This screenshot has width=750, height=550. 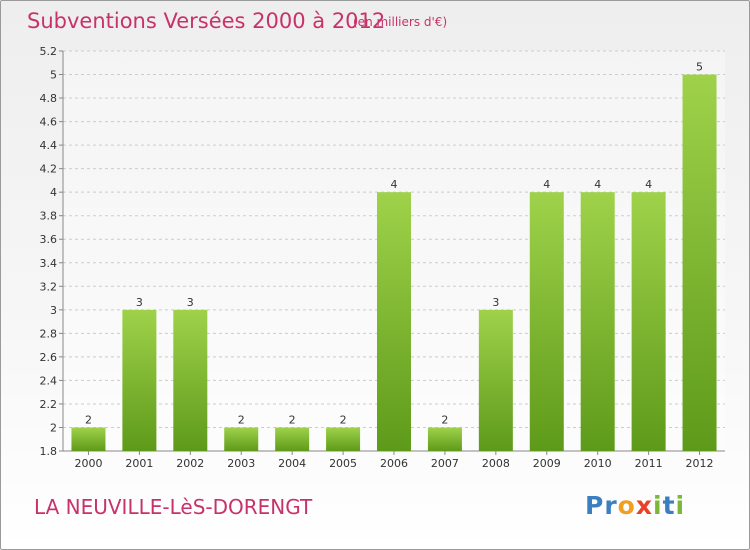 I want to click on y-tick-label: 3.6, so click(x=49, y=239).